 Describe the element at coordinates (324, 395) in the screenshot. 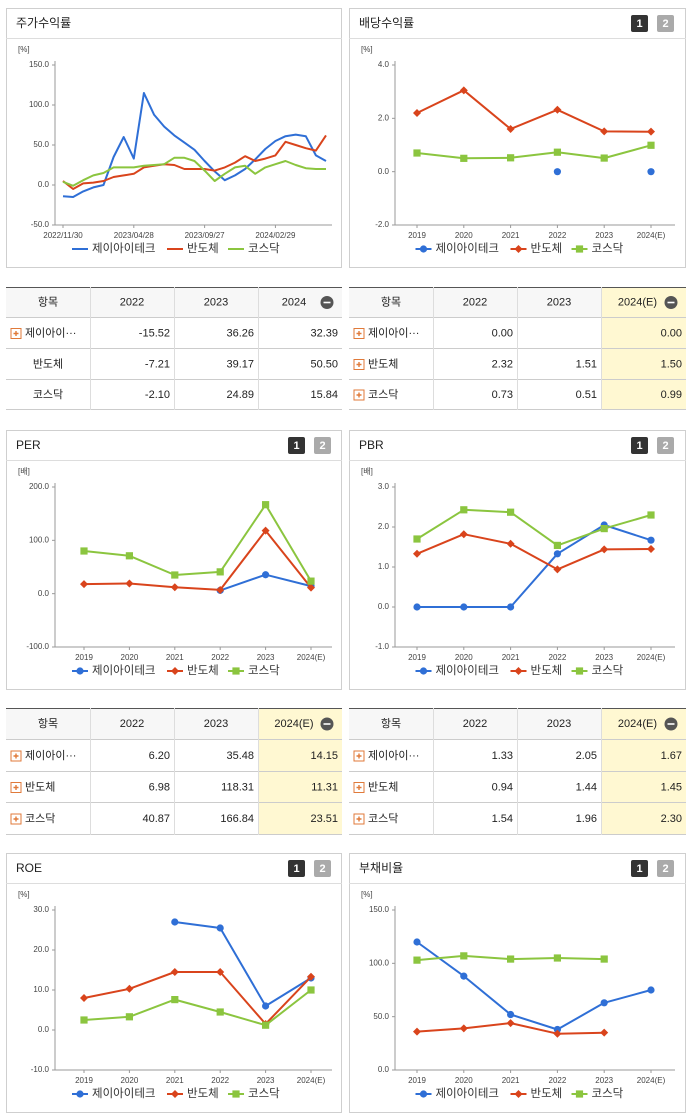

I see `table-cell: 15.84` at that location.